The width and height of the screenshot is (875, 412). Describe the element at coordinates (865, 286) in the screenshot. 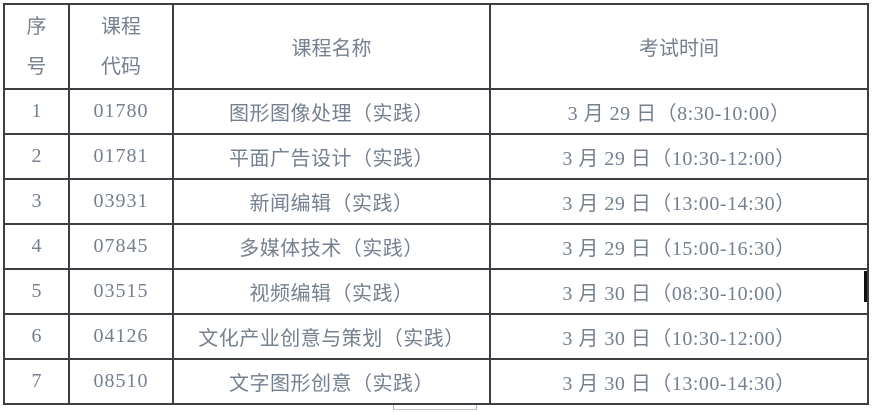

I see `text-cursor` at that location.